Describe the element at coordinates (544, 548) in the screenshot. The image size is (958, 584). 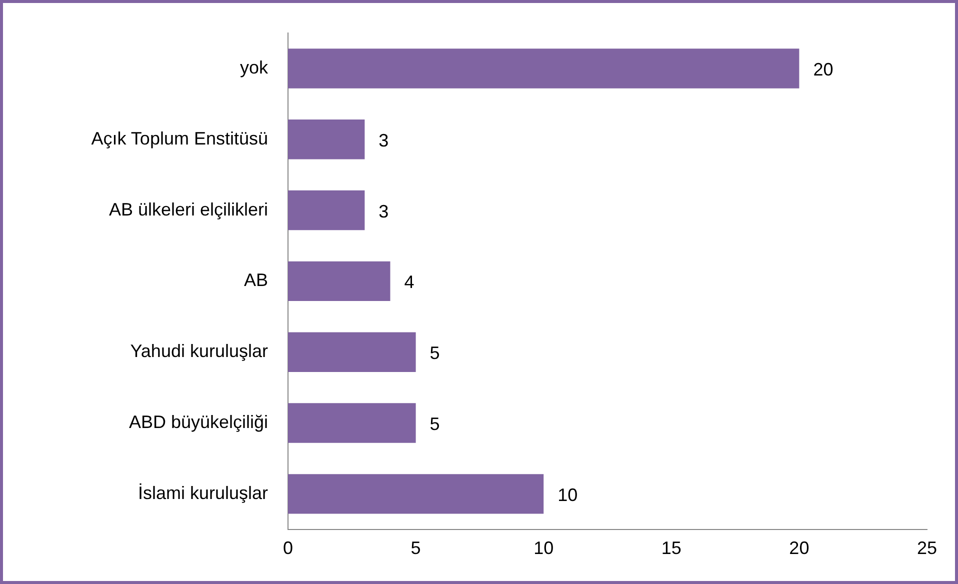
I see `x-tick-label: 10` at that location.